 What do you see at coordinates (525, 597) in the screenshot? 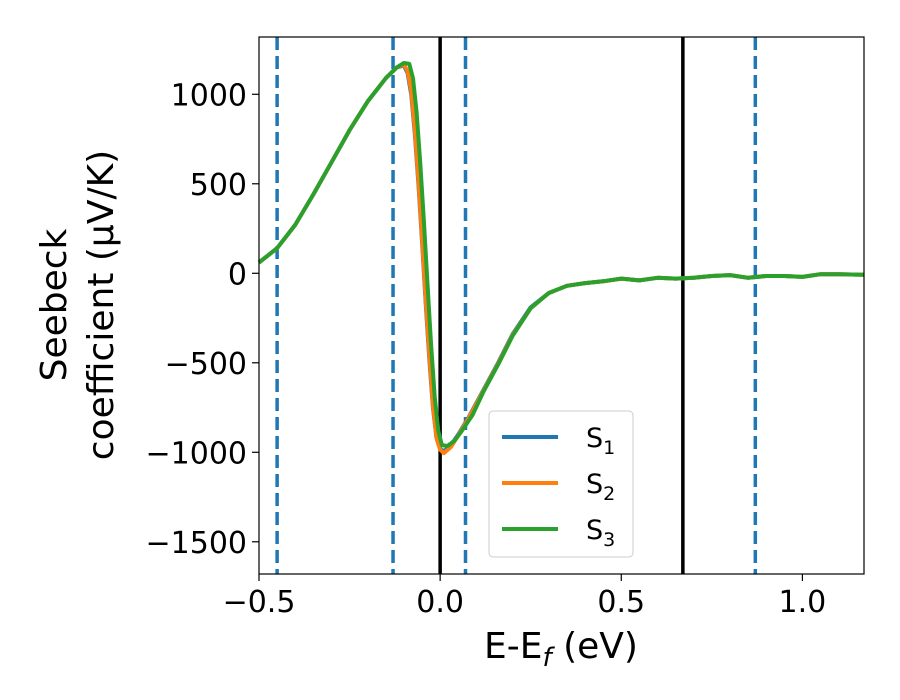
I see `x-ticks: −0.5 0.0 0.5 1.0` at bounding box center [525, 597].